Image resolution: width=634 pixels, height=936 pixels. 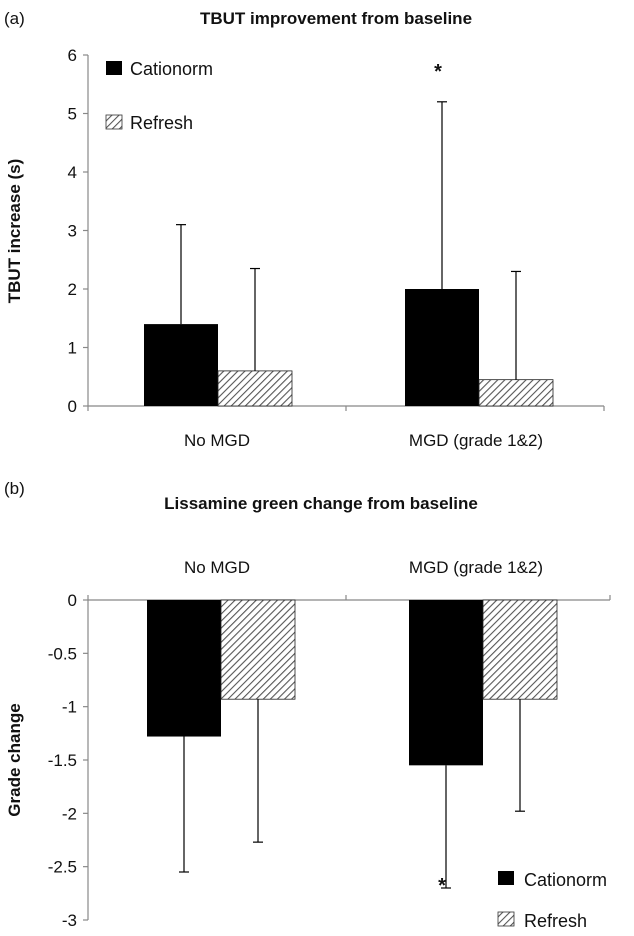 What do you see at coordinates (552, 900) in the screenshot?
I see `panel-b-legend: Cationorm Refresh` at bounding box center [552, 900].